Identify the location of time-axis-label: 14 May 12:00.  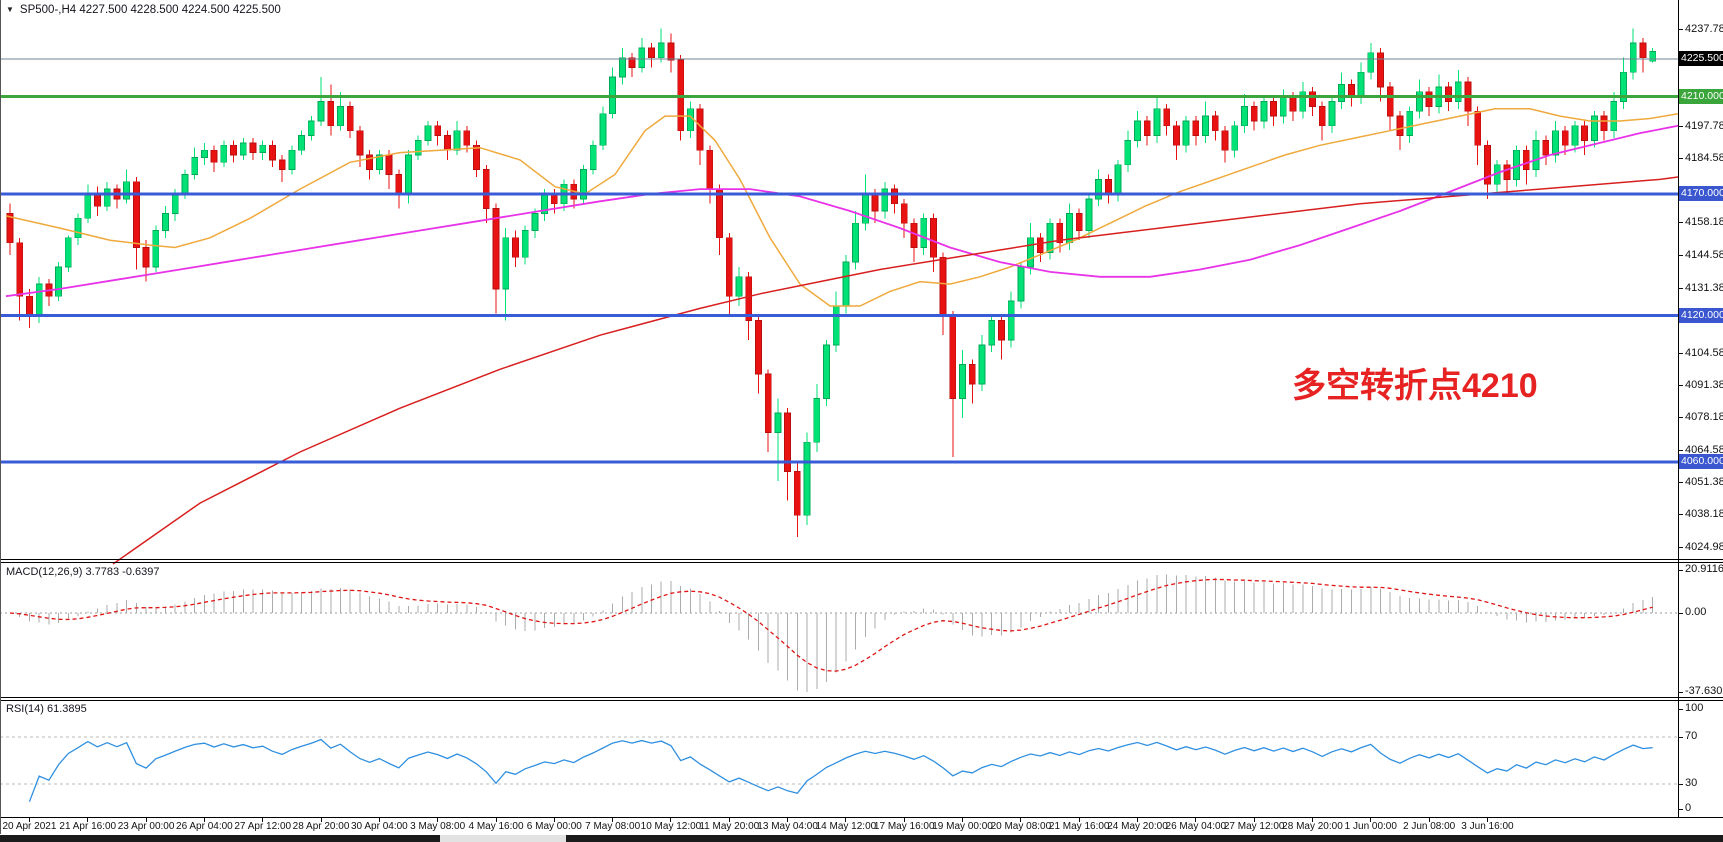
(846, 826).